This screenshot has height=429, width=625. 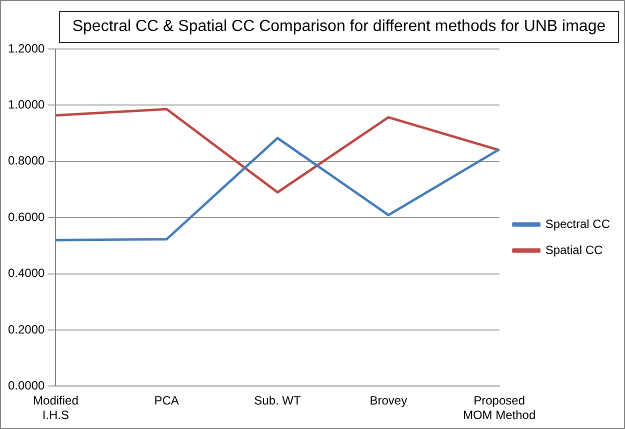 I want to click on y-tick-label: 1.2000, so click(x=27, y=48).